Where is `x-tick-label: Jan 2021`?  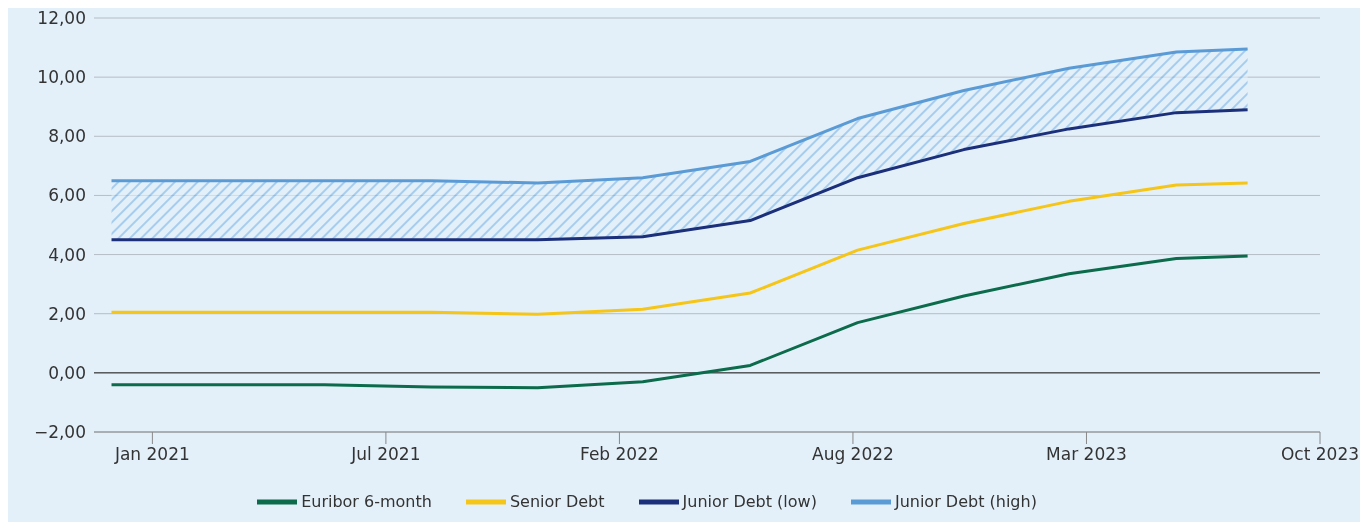 x-tick-label: Jan 2021 is located at coordinates (151, 454).